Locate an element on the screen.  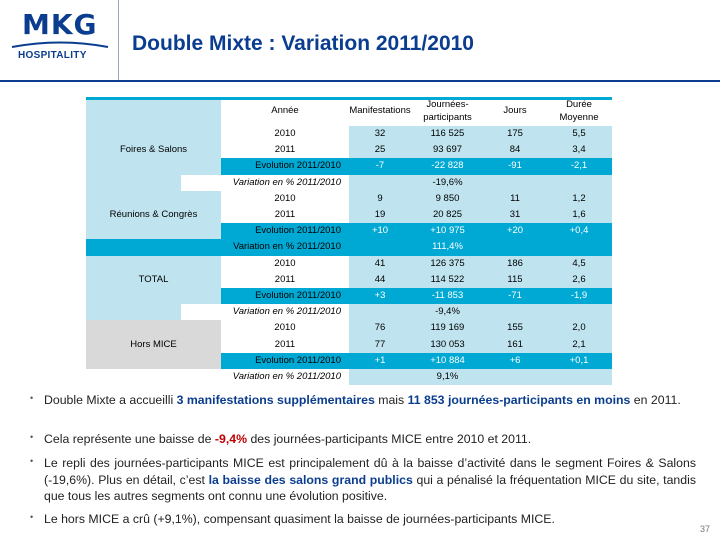
cell-manifestations: 76 is located at coordinates (380, 328).